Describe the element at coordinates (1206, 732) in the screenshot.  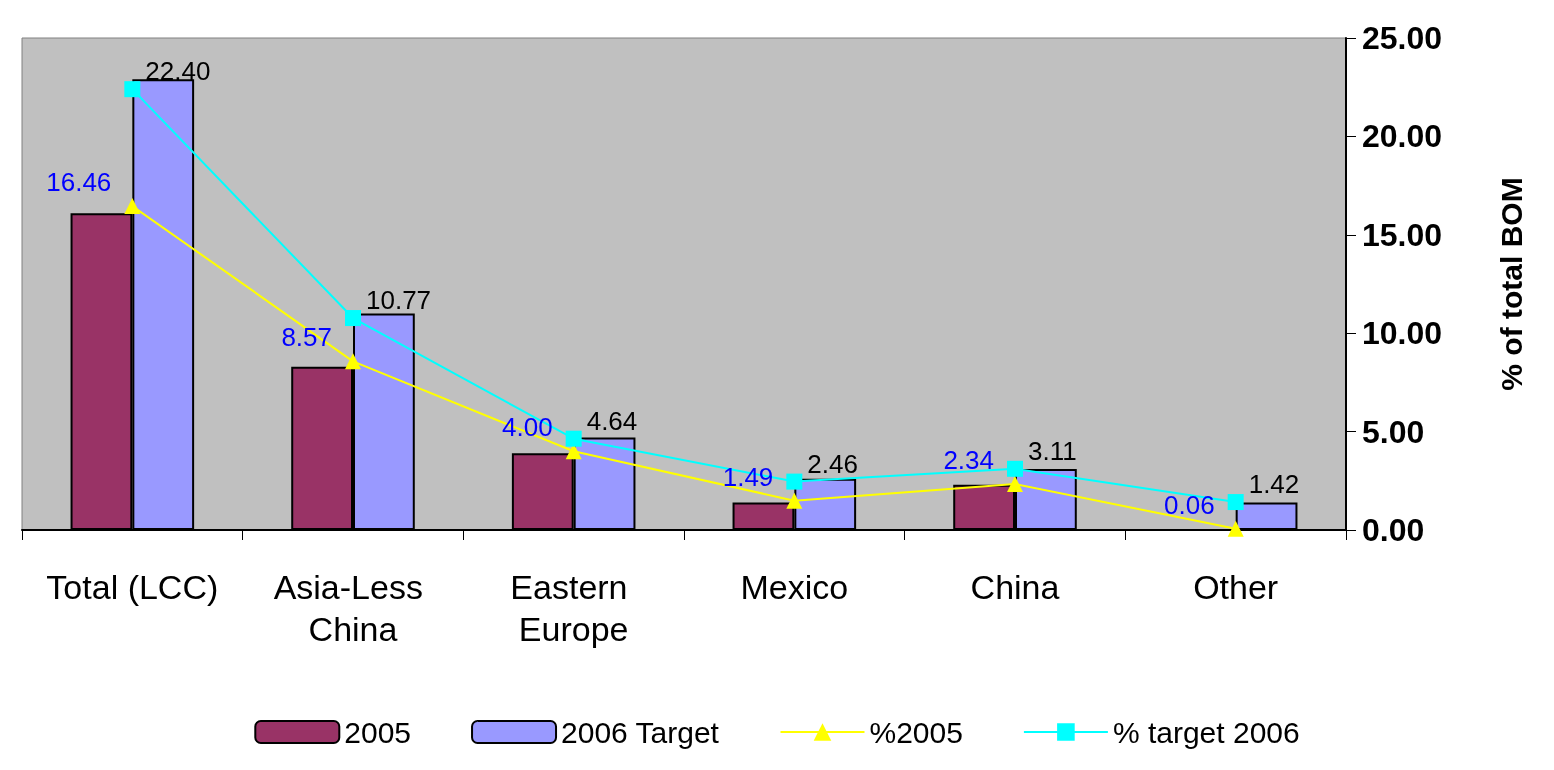
I see `legend-label: % target 2006` at that location.